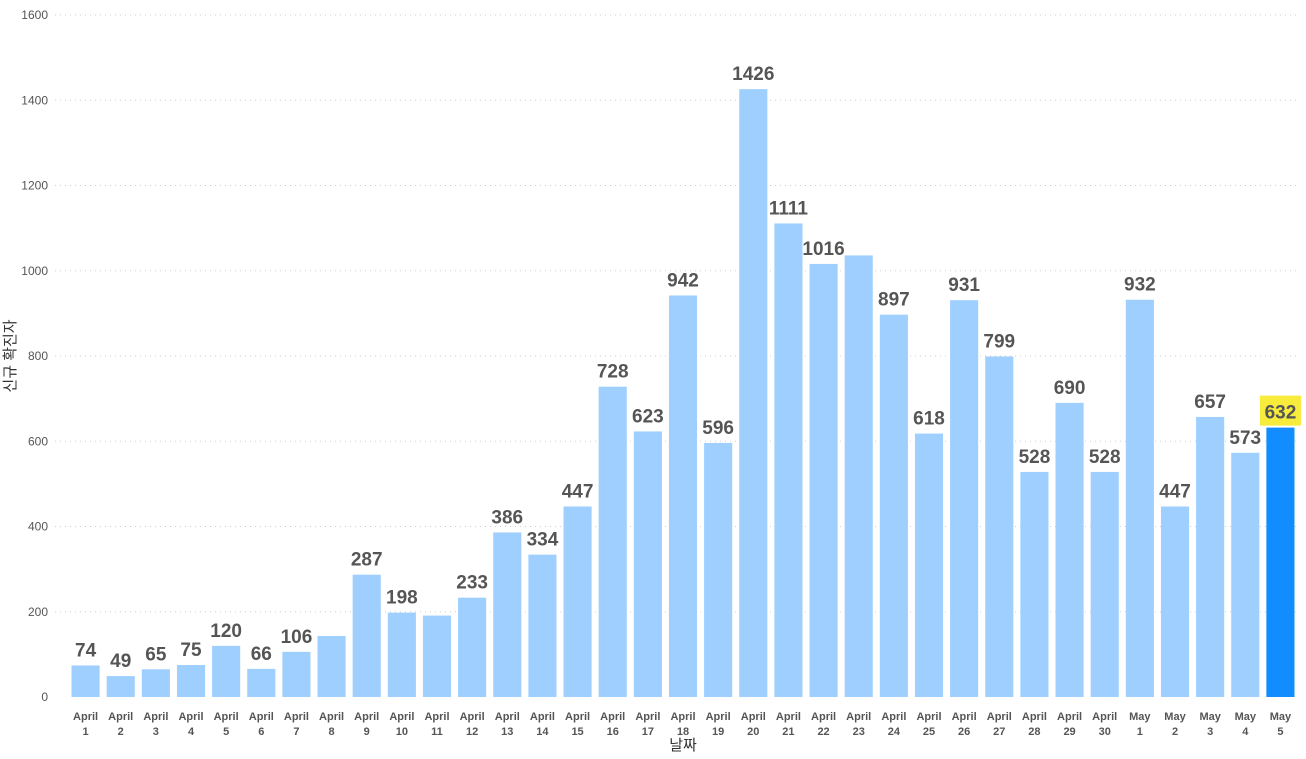  I want to click on y-tick-label: 0, so click(44, 697).